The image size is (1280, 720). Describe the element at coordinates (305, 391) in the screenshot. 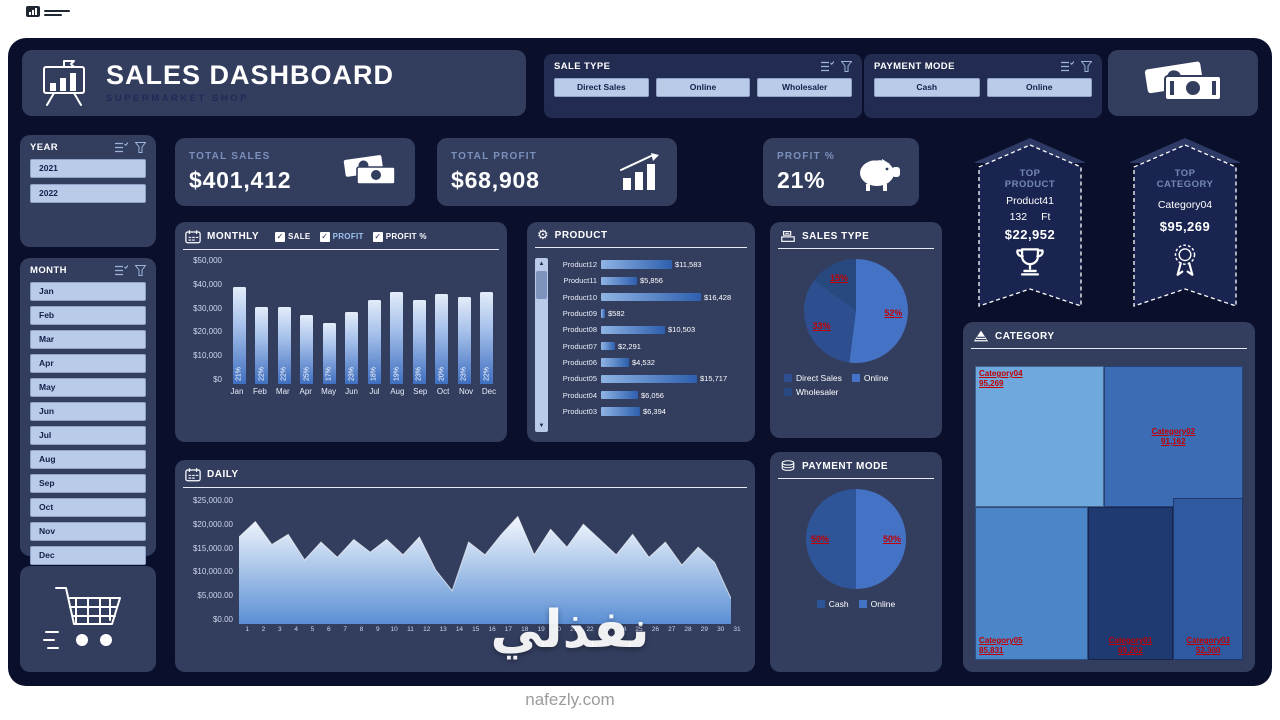

I see `monthly-xlabel: Apr` at that location.